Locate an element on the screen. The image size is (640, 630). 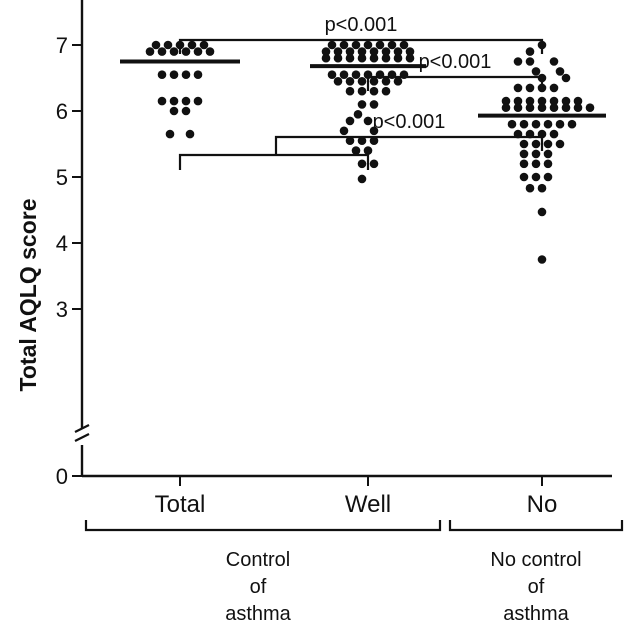
y-axis: 3456780 is located at coordinates (73, 244).